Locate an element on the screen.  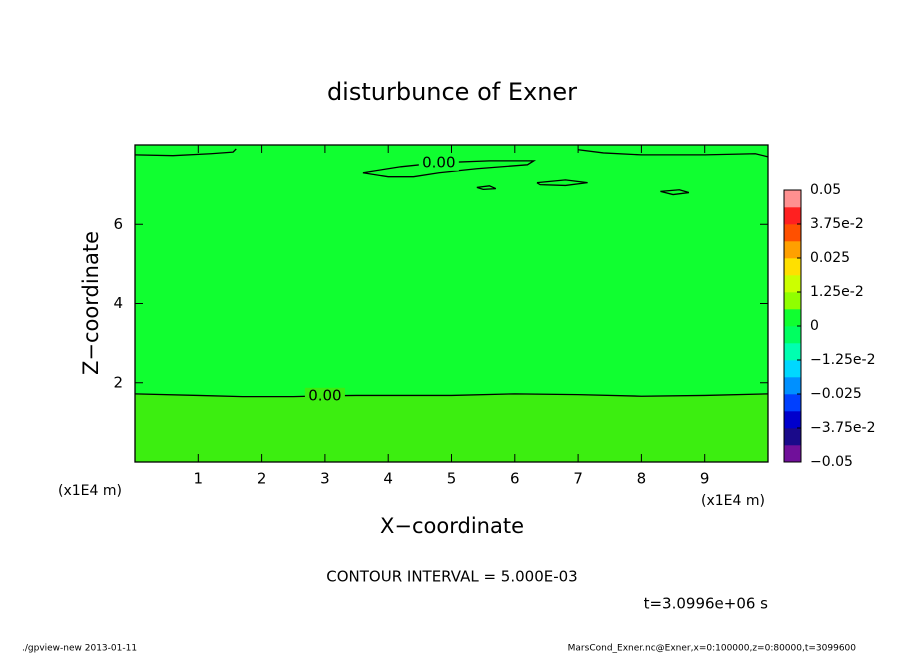
y-tick-label: 4 is located at coordinates (118, 303).